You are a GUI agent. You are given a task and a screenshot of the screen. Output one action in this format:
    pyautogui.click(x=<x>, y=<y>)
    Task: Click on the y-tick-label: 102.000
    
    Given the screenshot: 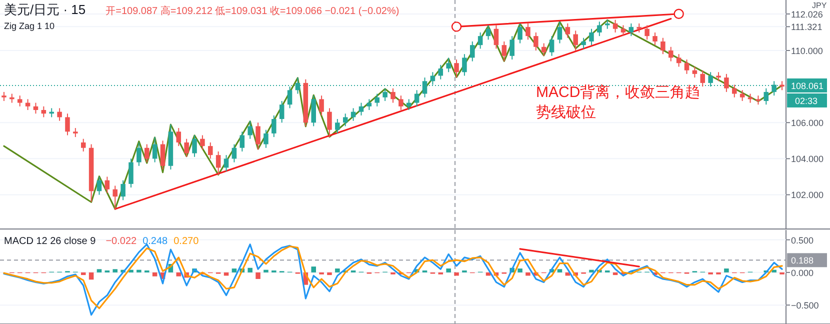 What is the action you would take?
    pyautogui.click(x=807, y=195)
    